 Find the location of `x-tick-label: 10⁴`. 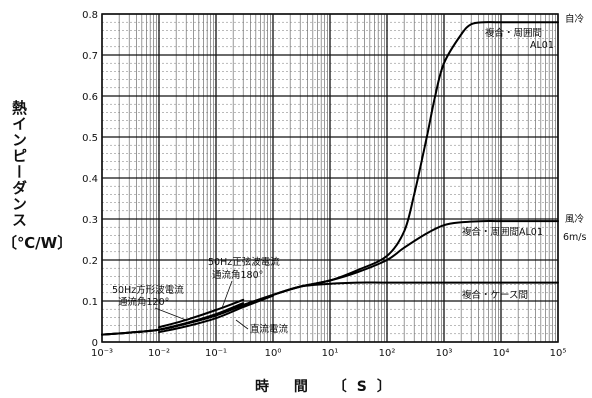

x-tick-label: 10⁴ is located at coordinates (501, 353).